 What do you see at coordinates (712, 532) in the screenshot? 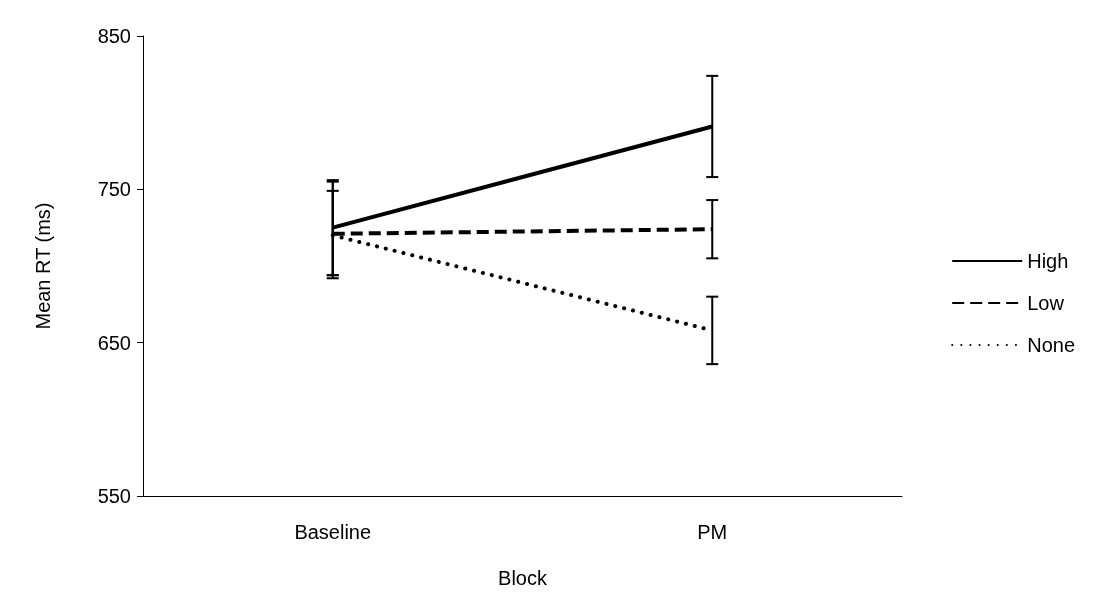
I see `x-tick-label: PM` at bounding box center [712, 532].